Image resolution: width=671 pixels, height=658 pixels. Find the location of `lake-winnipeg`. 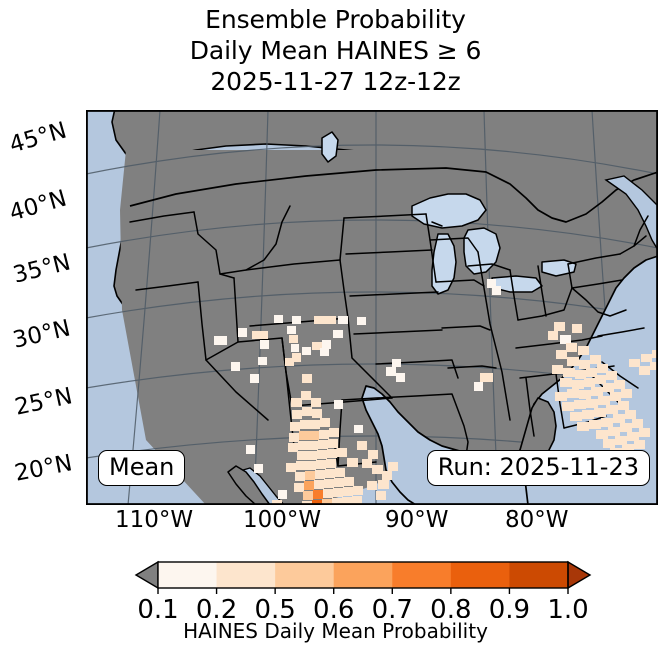

lake-winnipeg is located at coordinates (330, 147).